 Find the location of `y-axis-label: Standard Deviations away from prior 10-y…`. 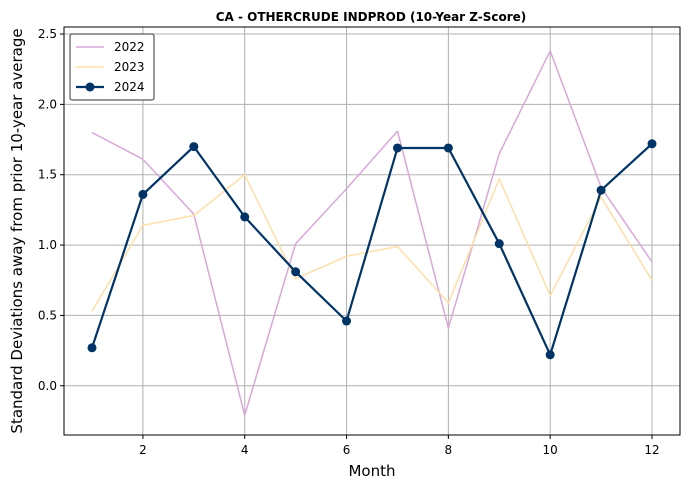

y-axis-label: Standard Deviations away from prior 10-y… is located at coordinates (17, 230).